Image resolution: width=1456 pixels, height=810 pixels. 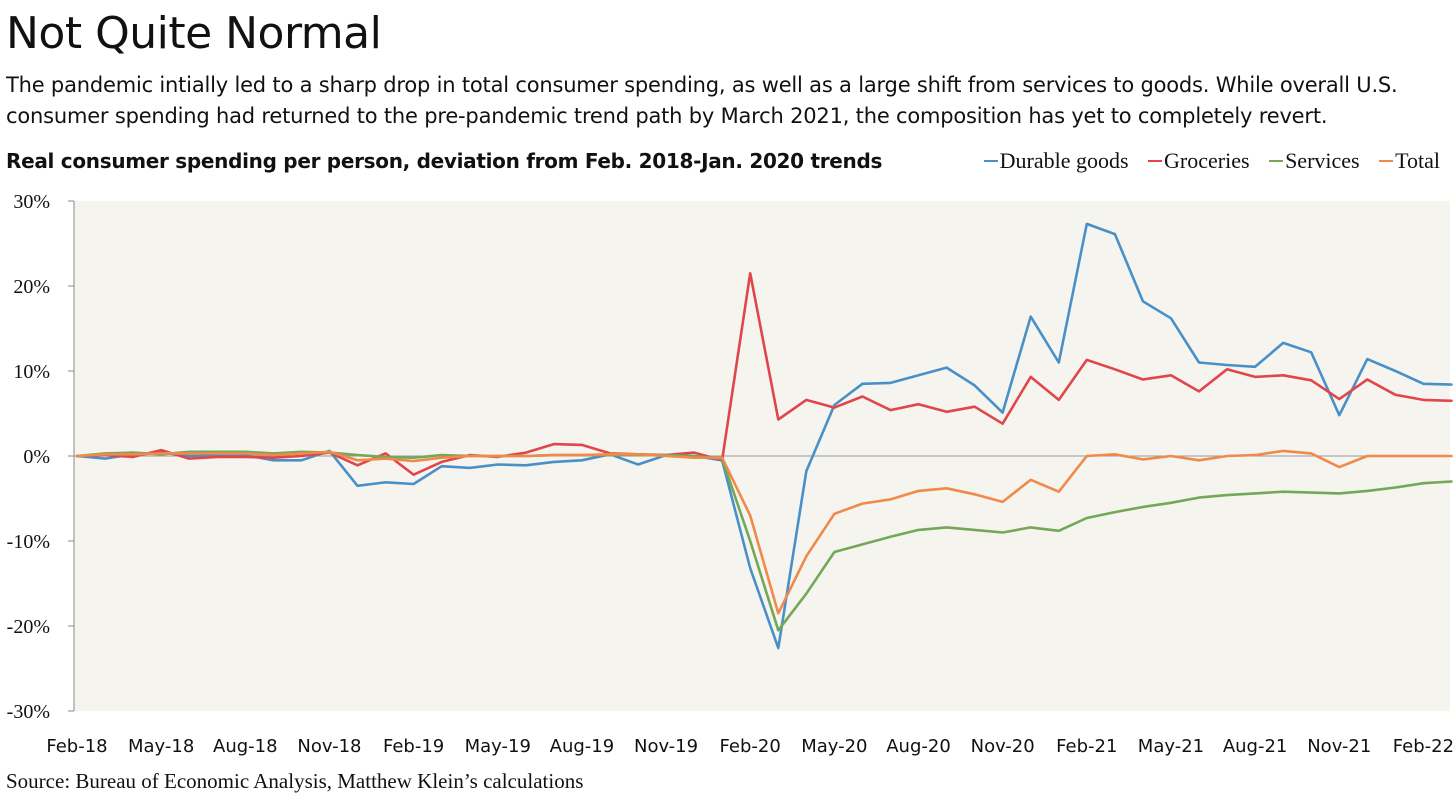 I want to click on y-tick-label: 0%, so click(x=36, y=457).